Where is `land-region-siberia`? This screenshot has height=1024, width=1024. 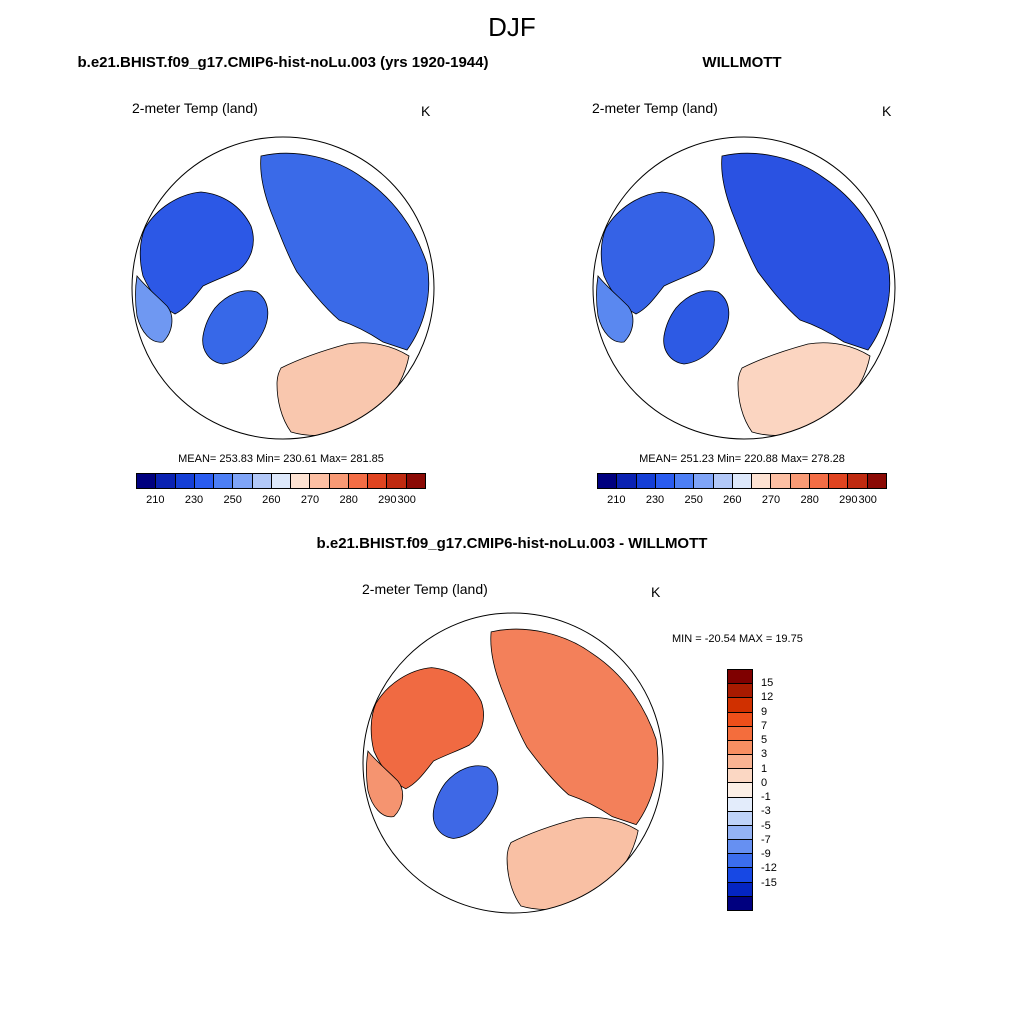
land-region-siberia is located at coordinates (345, 251).